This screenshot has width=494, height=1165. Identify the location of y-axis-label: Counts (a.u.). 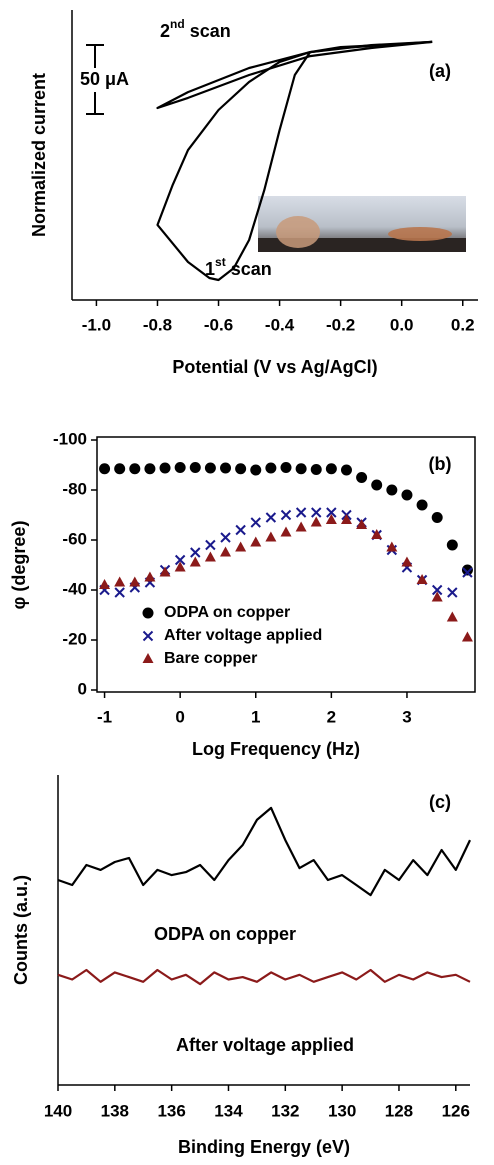
(21, 930).